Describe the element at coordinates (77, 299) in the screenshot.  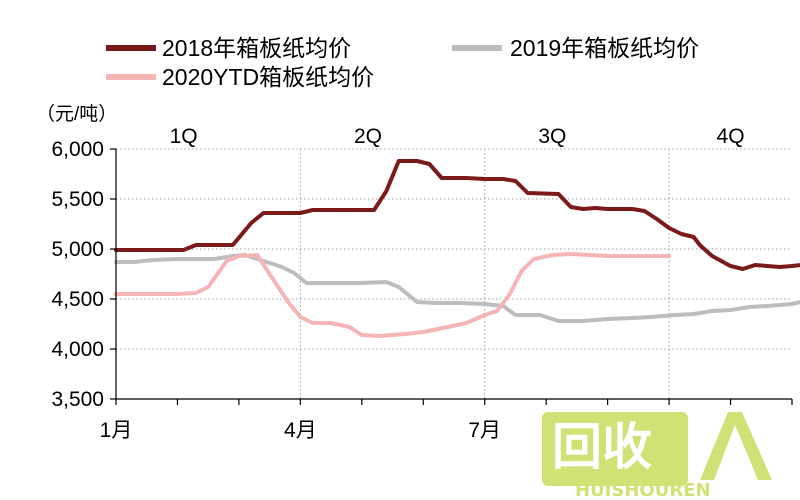
I see `y-tick-label-3: 4,500` at that location.